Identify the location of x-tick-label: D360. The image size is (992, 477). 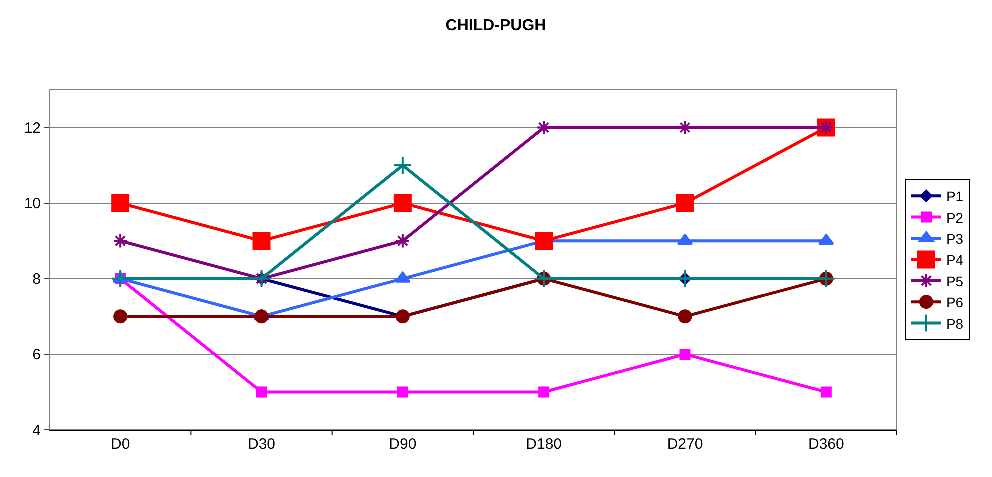
(826, 444).